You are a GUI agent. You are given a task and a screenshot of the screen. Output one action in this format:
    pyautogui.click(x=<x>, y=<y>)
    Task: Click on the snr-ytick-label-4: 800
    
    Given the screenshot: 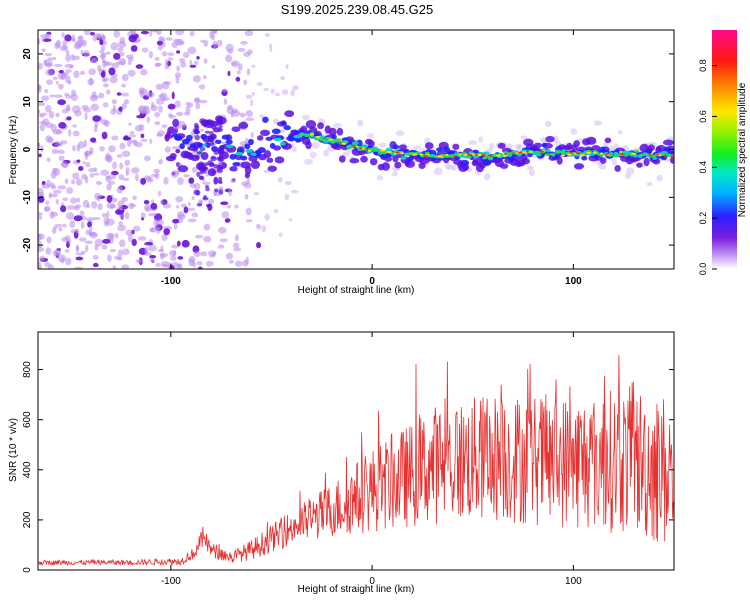 What is the action you would take?
    pyautogui.click(x=27, y=369)
    